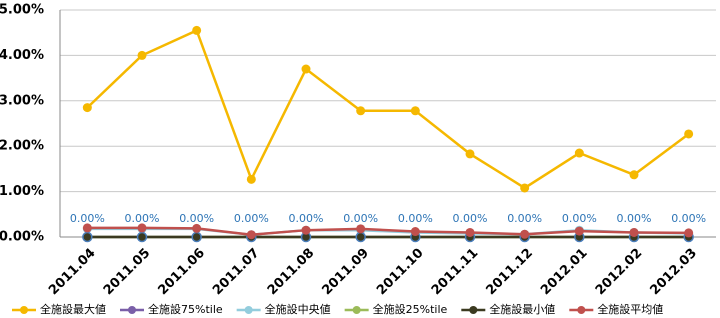  Describe the element at coordinates (522, 309) in the screenshot. I see `legend-label: 全施設最小値` at that location.